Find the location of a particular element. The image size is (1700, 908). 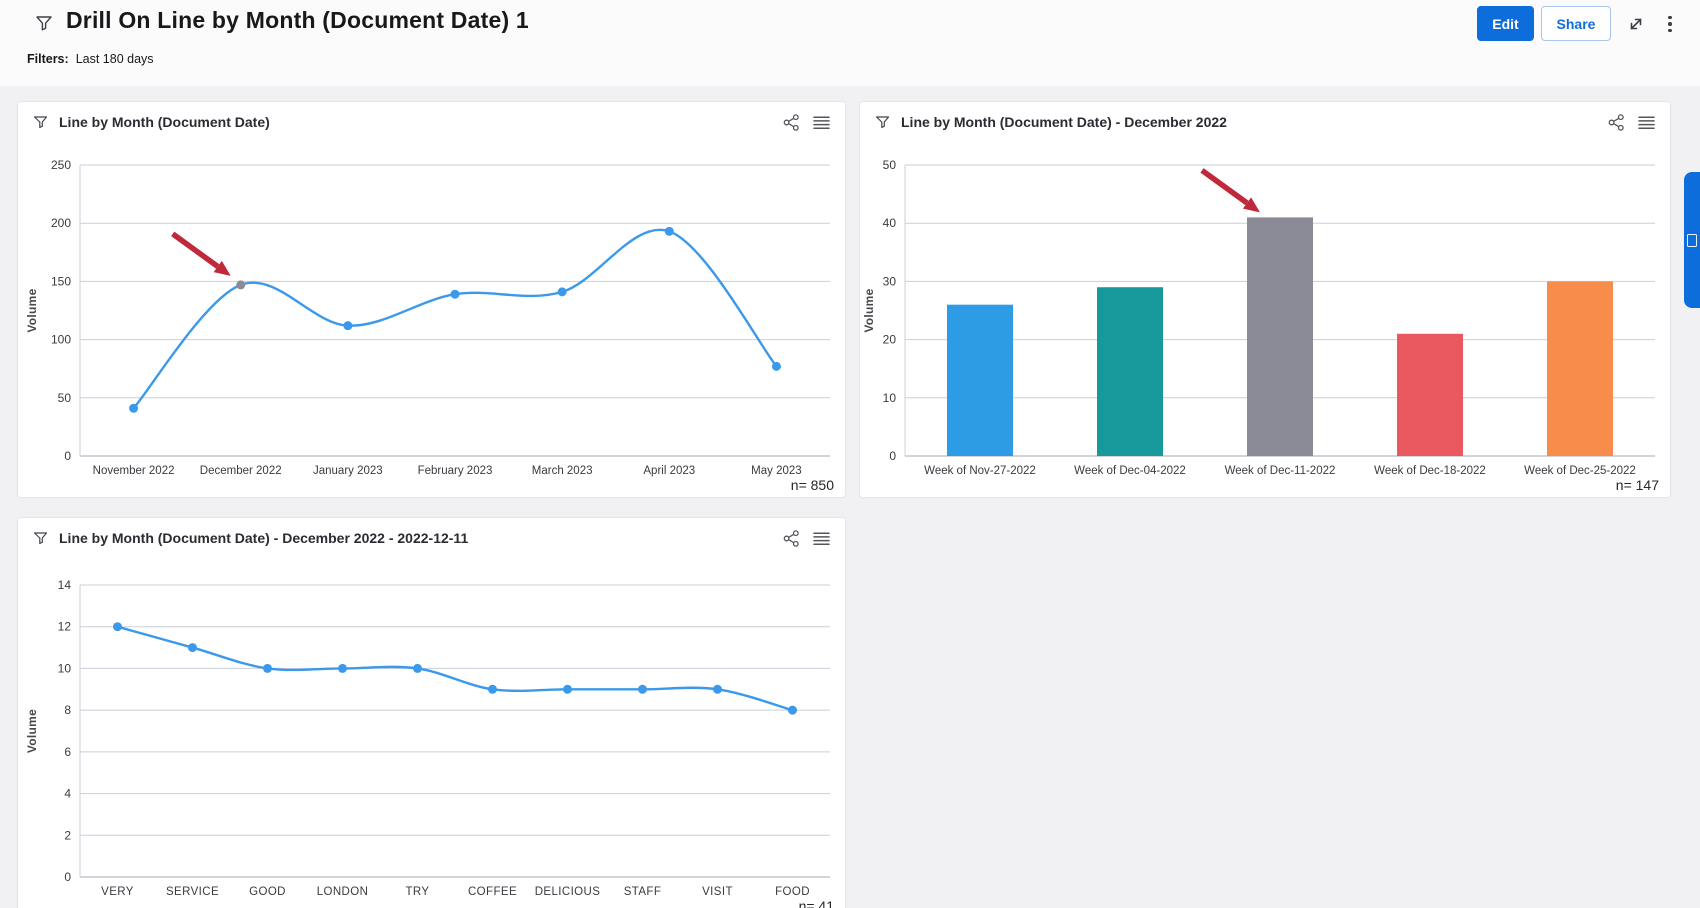

svg-text: 250 is located at coordinates (61, 165).